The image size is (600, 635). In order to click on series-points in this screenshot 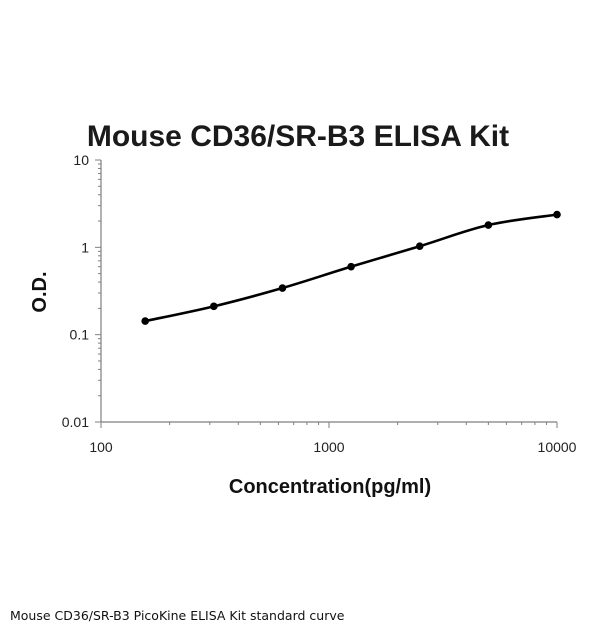, I will do `click(351, 267)`.